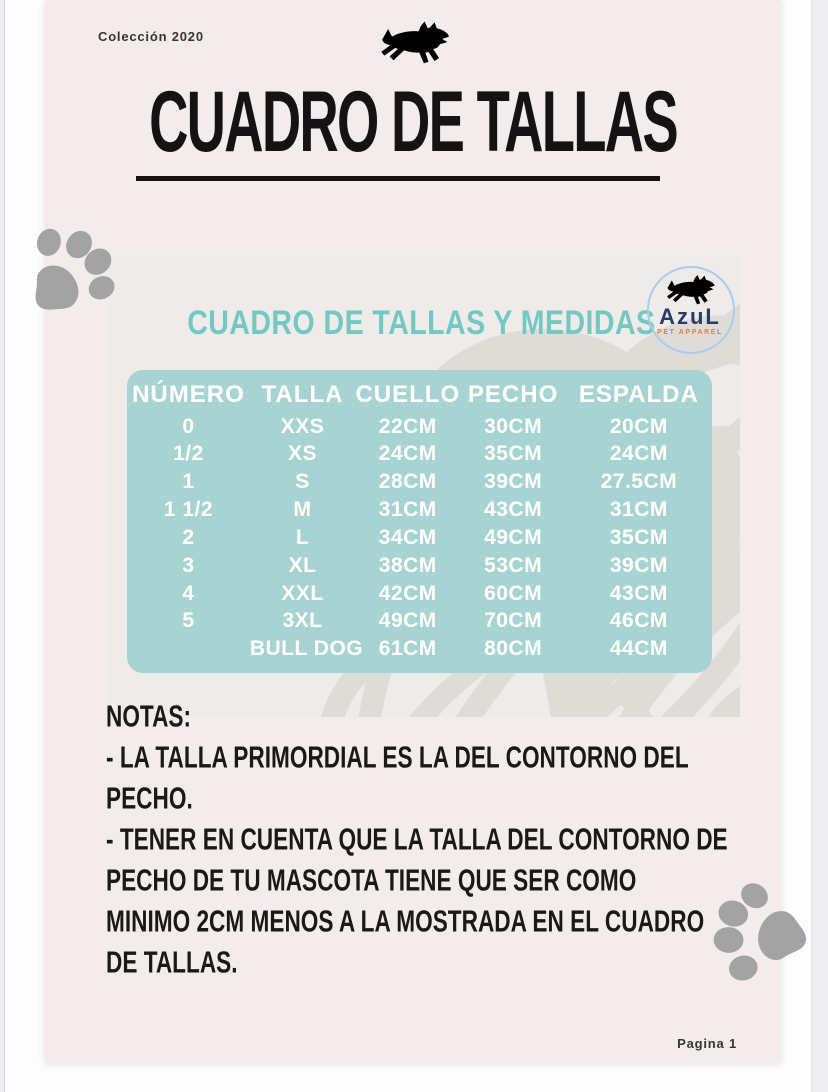  I want to click on cell: 4, so click(188, 593).